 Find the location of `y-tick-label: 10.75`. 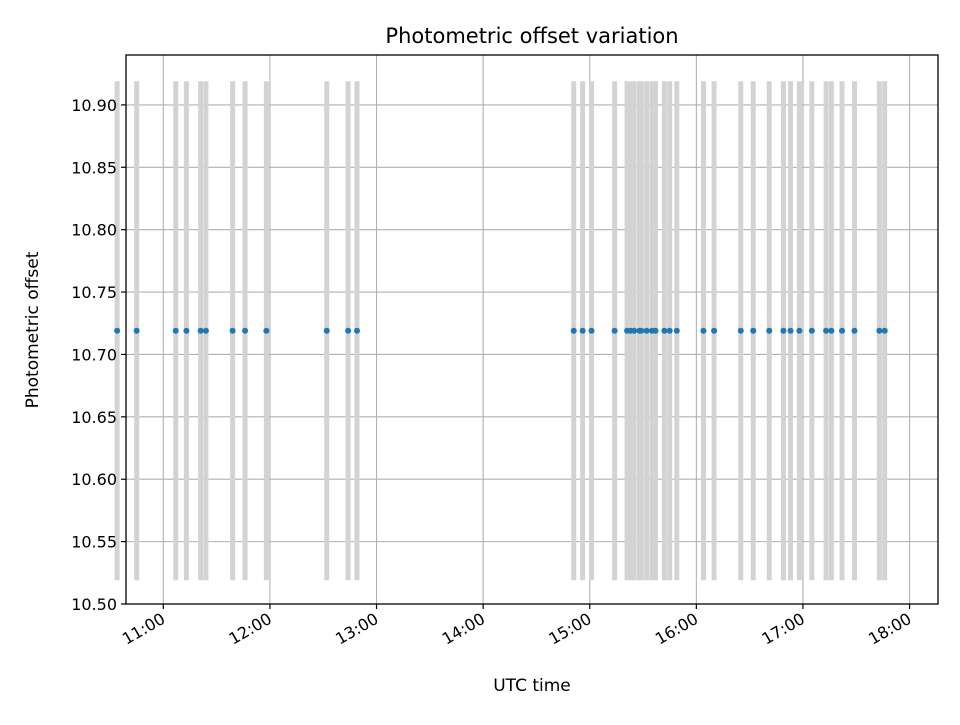

y-tick-label: 10.75 is located at coordinates (94, 292).